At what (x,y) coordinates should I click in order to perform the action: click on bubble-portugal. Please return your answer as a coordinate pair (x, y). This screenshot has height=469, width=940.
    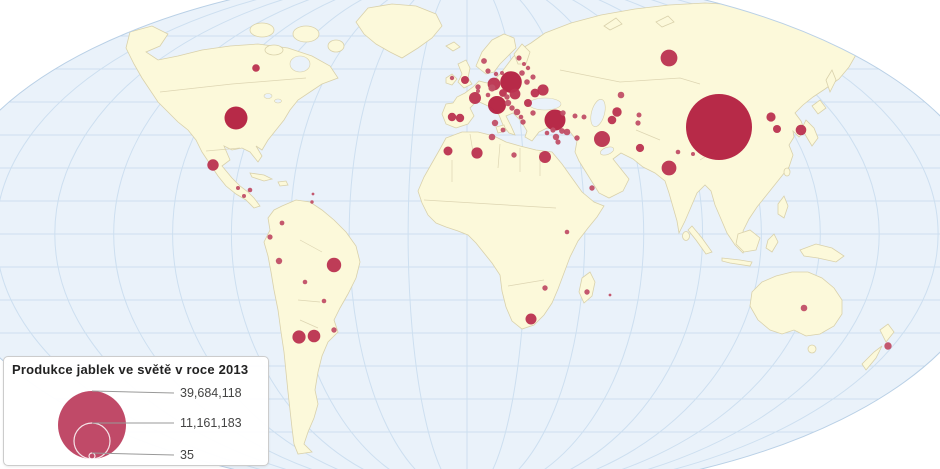
    Looking at the image, I should click on (452, 117).